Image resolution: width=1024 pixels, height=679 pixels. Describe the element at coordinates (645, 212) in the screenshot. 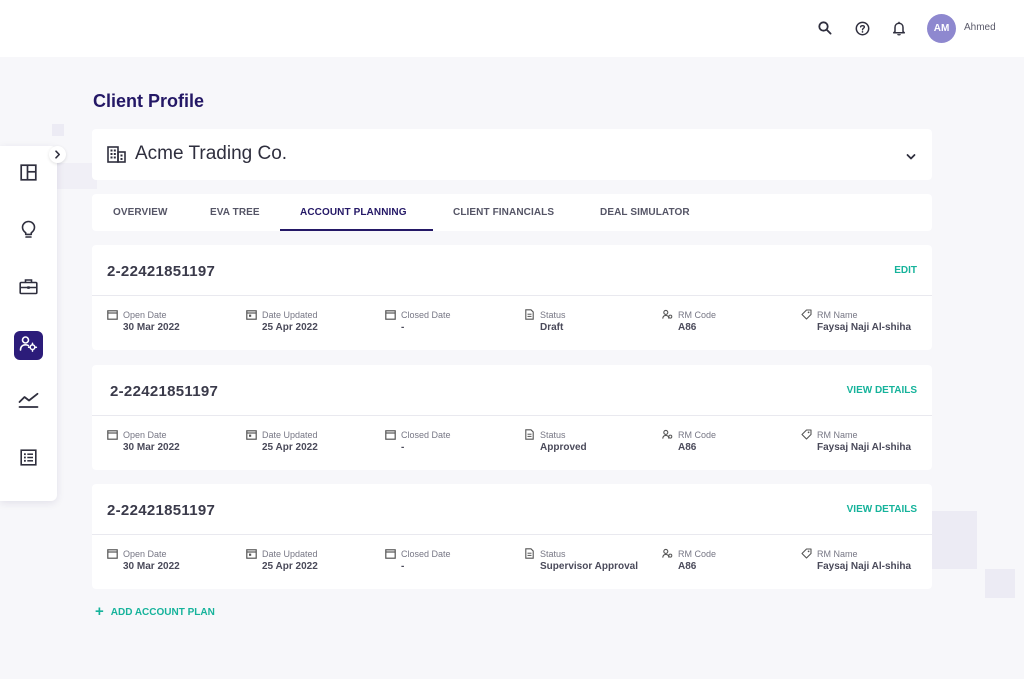

I see `tab-deal-simulator: DEAL SIMULATOR` at that location.